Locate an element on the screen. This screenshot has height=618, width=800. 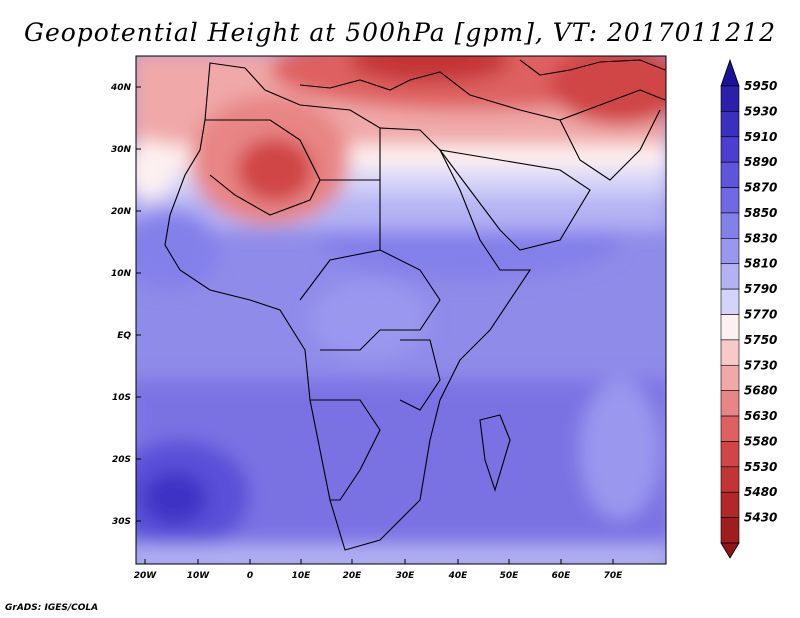
colorbar-label: 5790 is located at coordinates (760, 289).